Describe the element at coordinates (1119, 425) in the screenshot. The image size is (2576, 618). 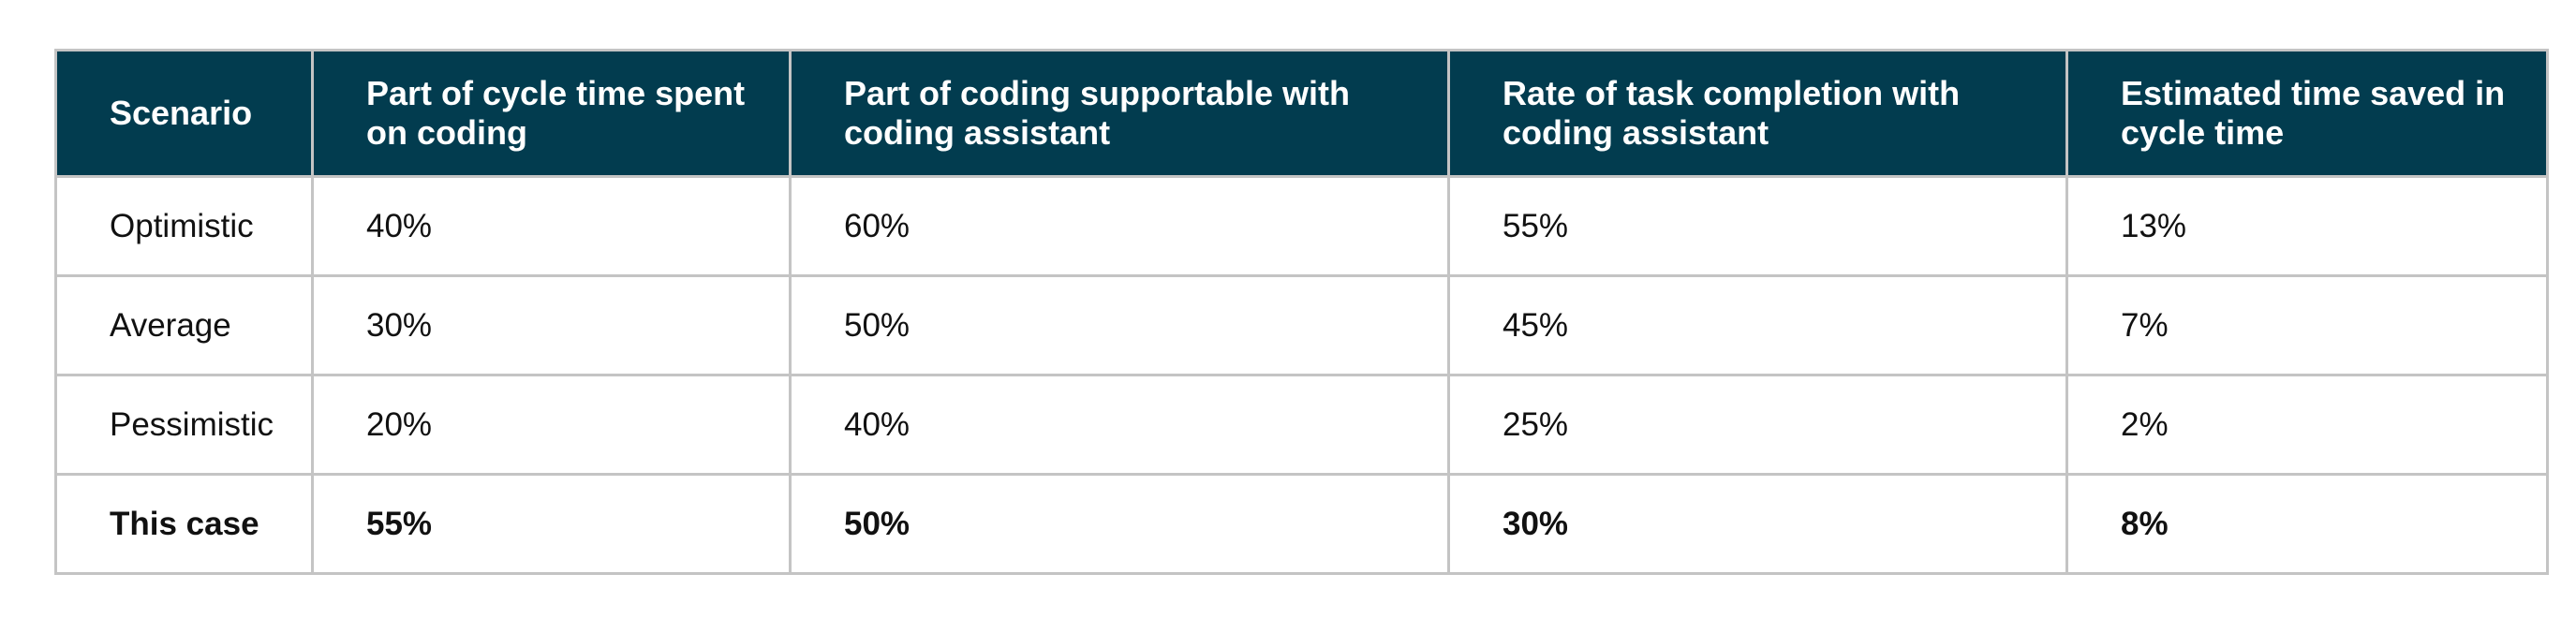
I see `cell-coding-supportable: 40%` at that location.